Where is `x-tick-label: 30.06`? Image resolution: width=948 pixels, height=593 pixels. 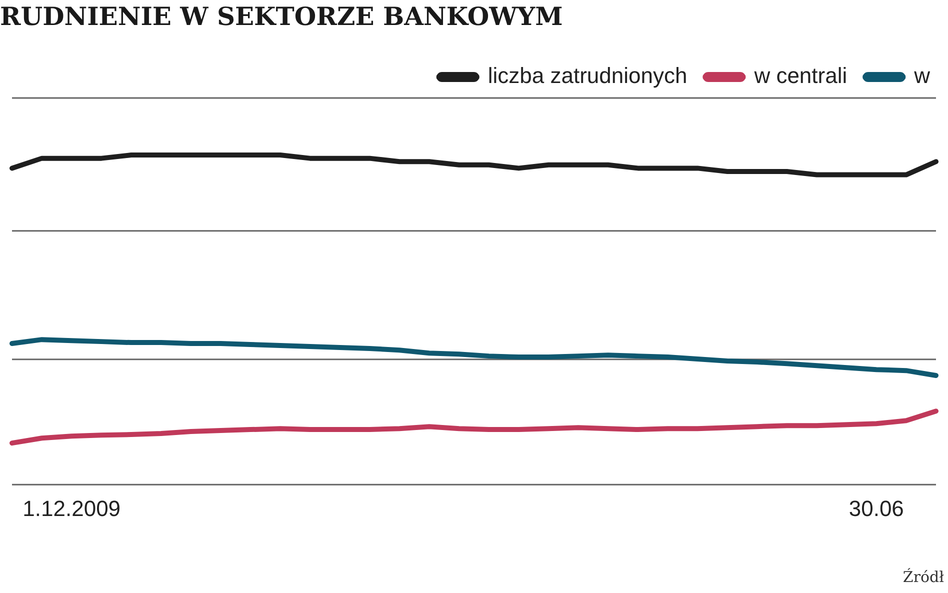 x-tick-label: 30.06 is located at coordinates (876, 508).